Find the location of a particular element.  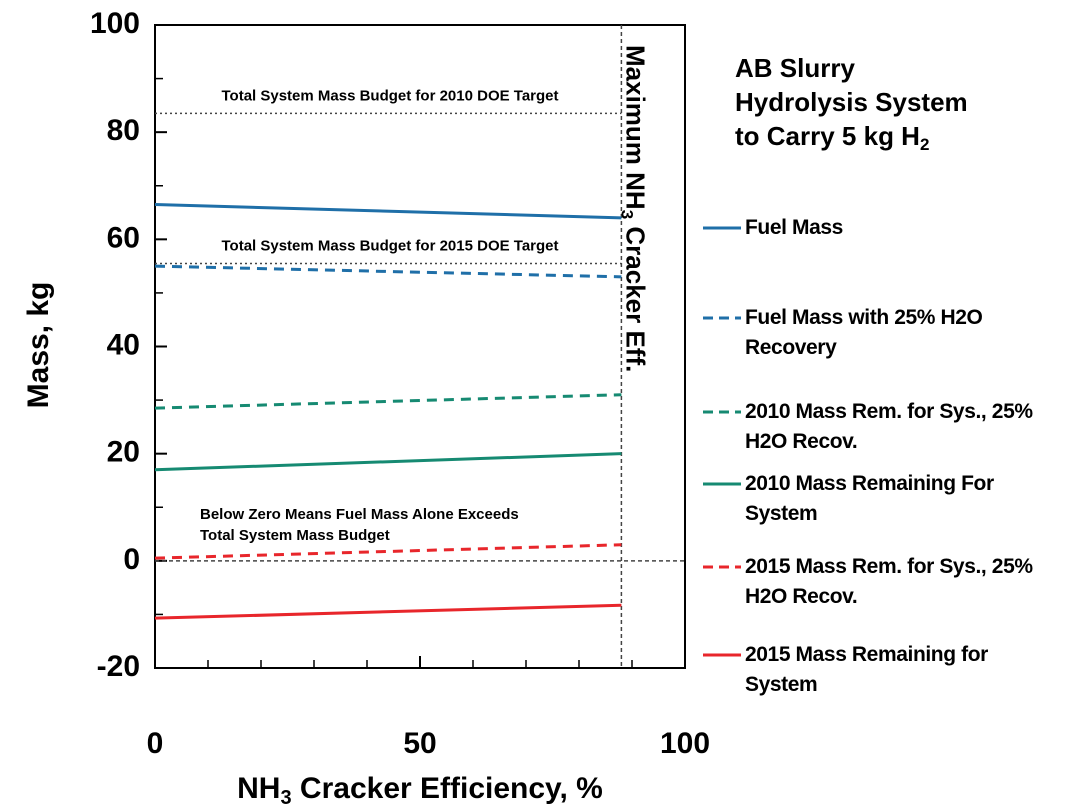

chart-title: to Carry 5 kg H2 is located at coordinates (832, 138).